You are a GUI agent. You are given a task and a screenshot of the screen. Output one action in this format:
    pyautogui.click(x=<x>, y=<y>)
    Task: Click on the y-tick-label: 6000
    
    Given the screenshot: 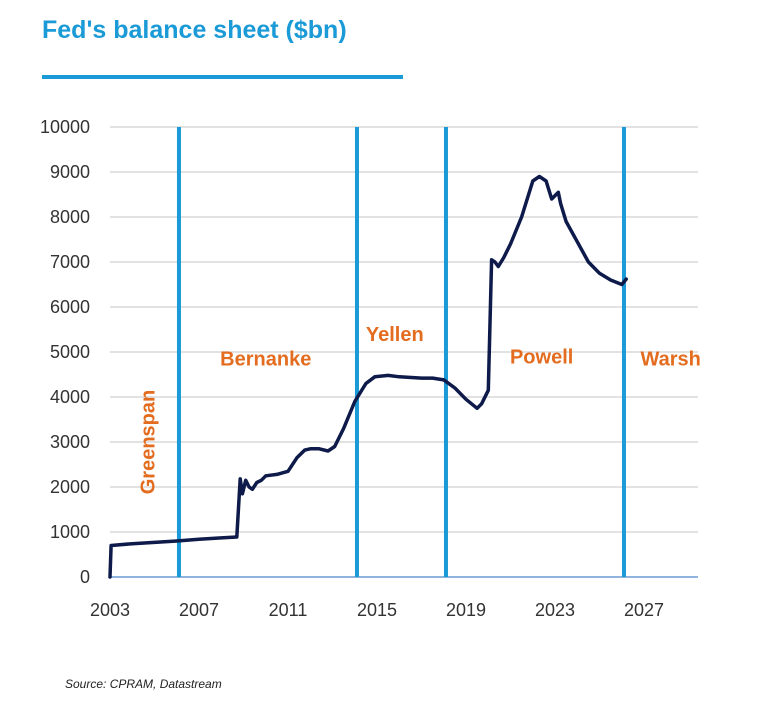 What is the action you would take?
    pyautogui.click(x=70, y=307)
    